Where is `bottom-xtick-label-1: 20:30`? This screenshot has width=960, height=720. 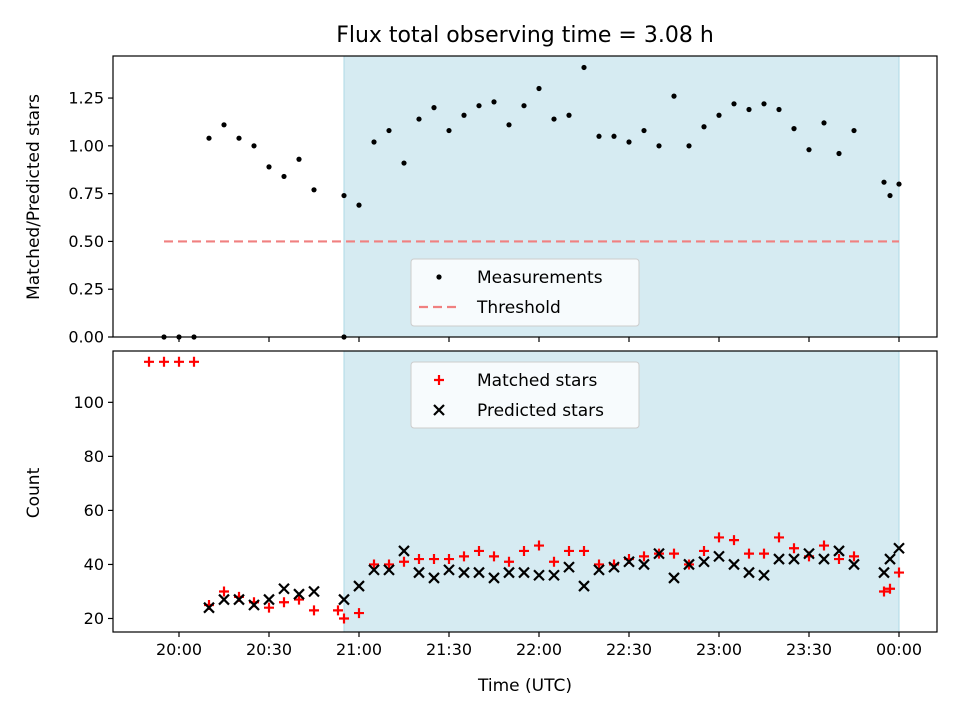
bottom-xtick-label-1: 20:30 is located at coordinates (269, 649).